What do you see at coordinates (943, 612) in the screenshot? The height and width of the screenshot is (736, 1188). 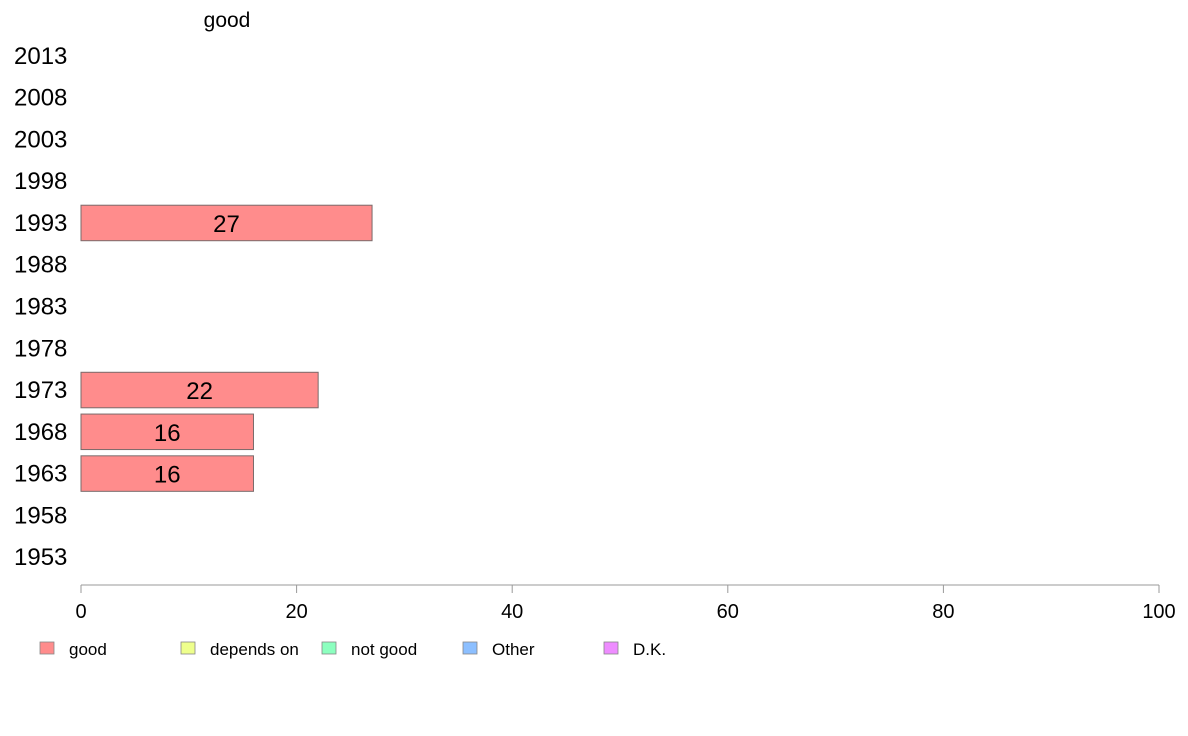 I see `x-tick-label: 80` at bounding box center [943, 612].